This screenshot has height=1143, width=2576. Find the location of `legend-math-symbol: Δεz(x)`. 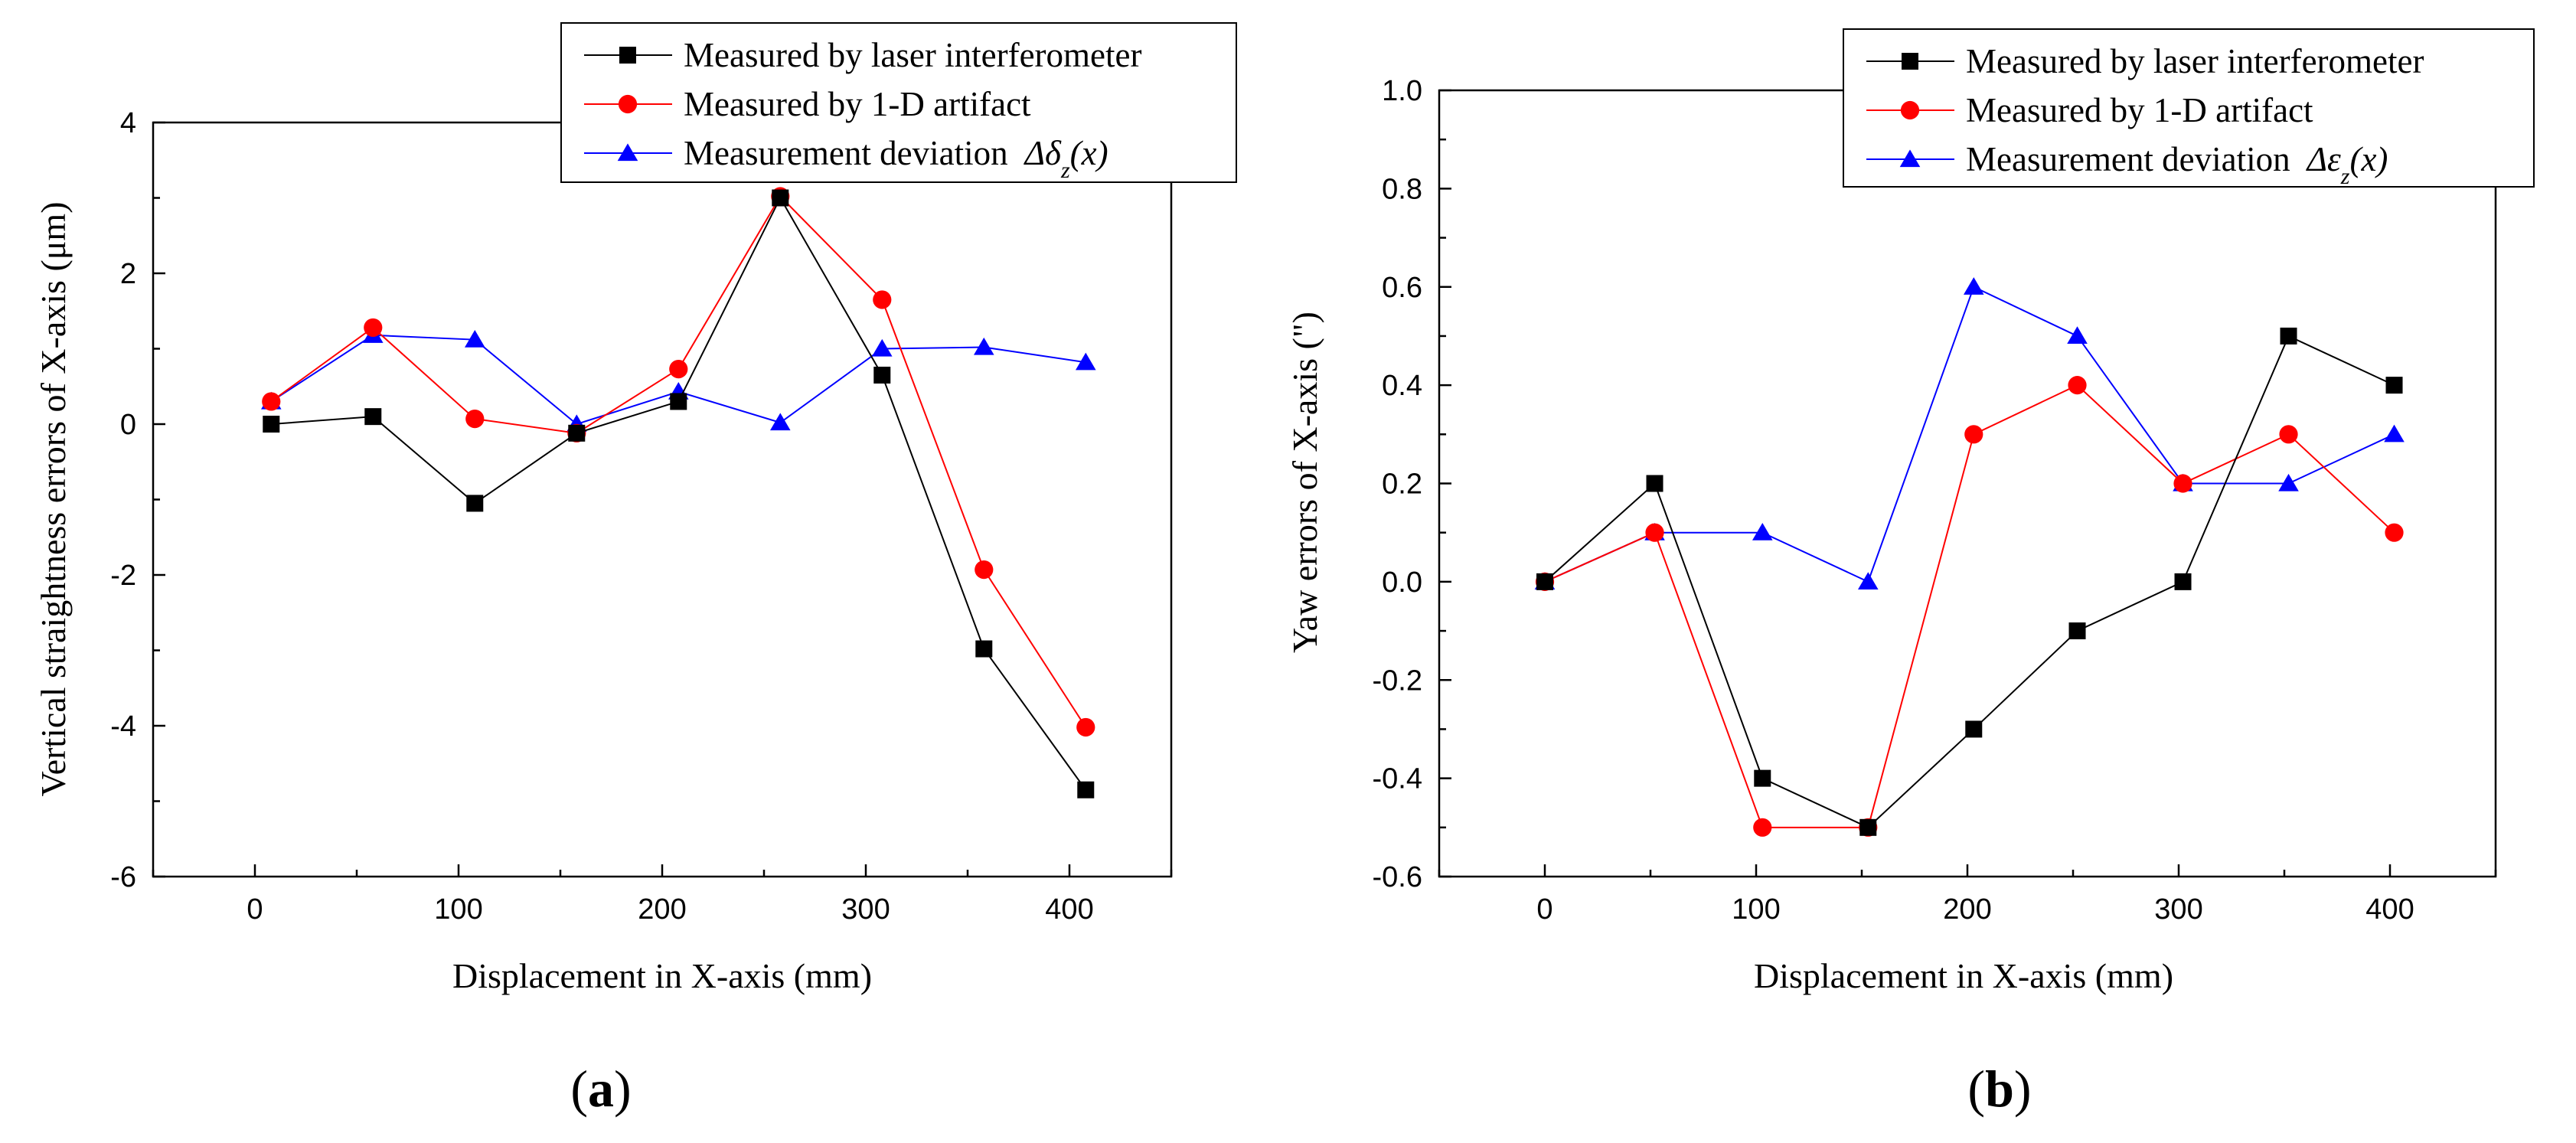

legend-math-symbol: Δεz(x) is located at coordinates (2347, 165).